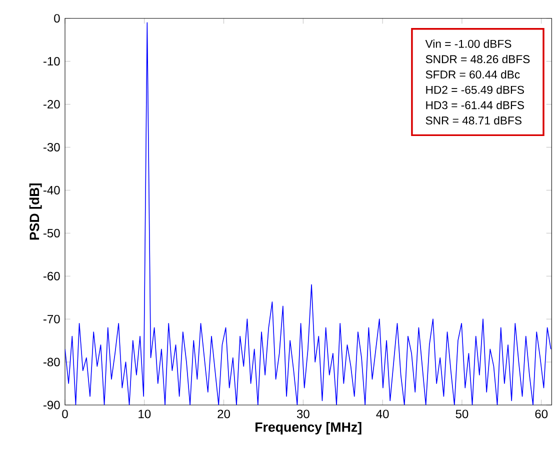  I want to click on x-tick-label: 40, so click(382, 414).